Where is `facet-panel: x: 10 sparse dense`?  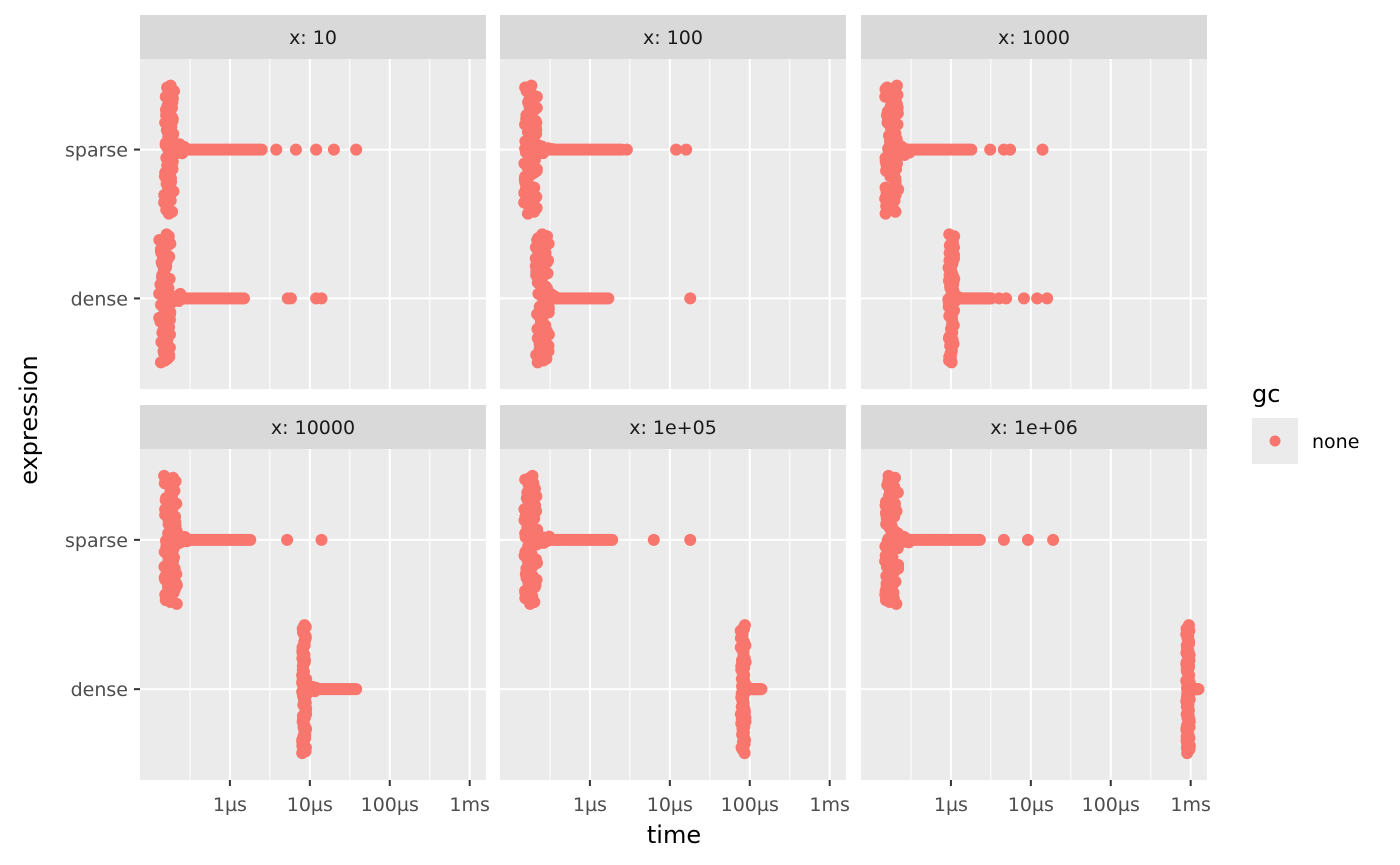
facet-panel: x: 10 sparse dense is located at coordinates (275, 202).